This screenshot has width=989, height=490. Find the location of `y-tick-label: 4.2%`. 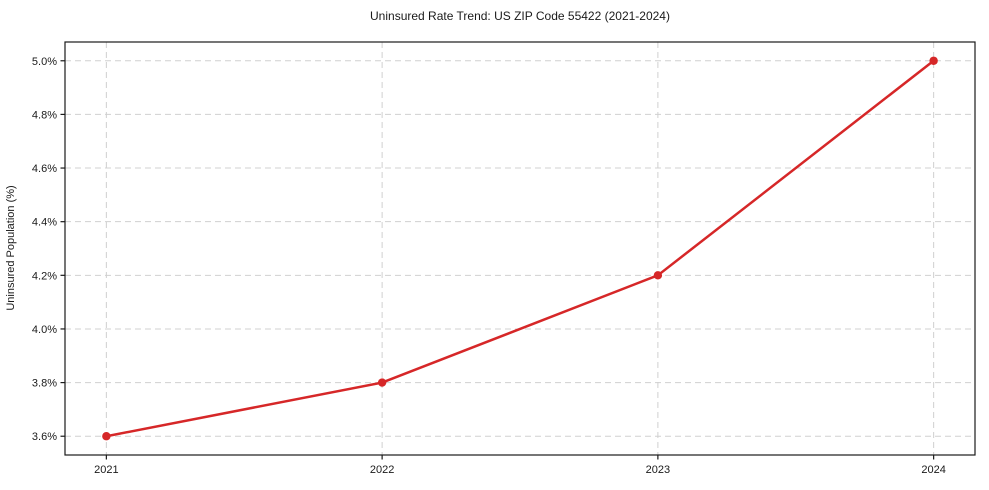

y-tick-label: 4.2% is located at coordinates (44, 276).